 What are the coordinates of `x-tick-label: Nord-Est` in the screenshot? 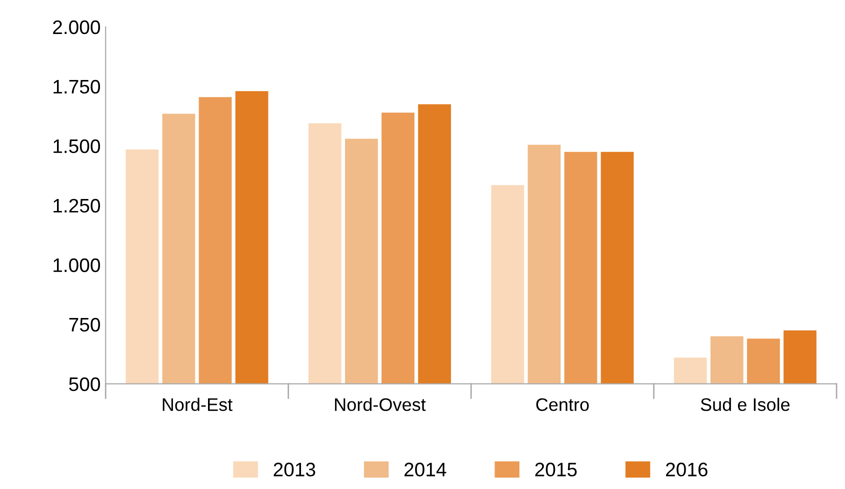 It's located at (197, 405).